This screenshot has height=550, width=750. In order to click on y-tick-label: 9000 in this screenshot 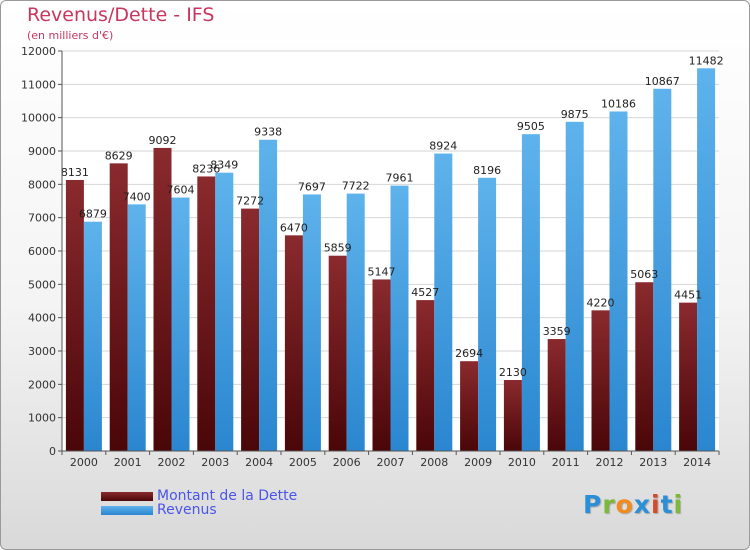, I will do `click(42, 151)`.